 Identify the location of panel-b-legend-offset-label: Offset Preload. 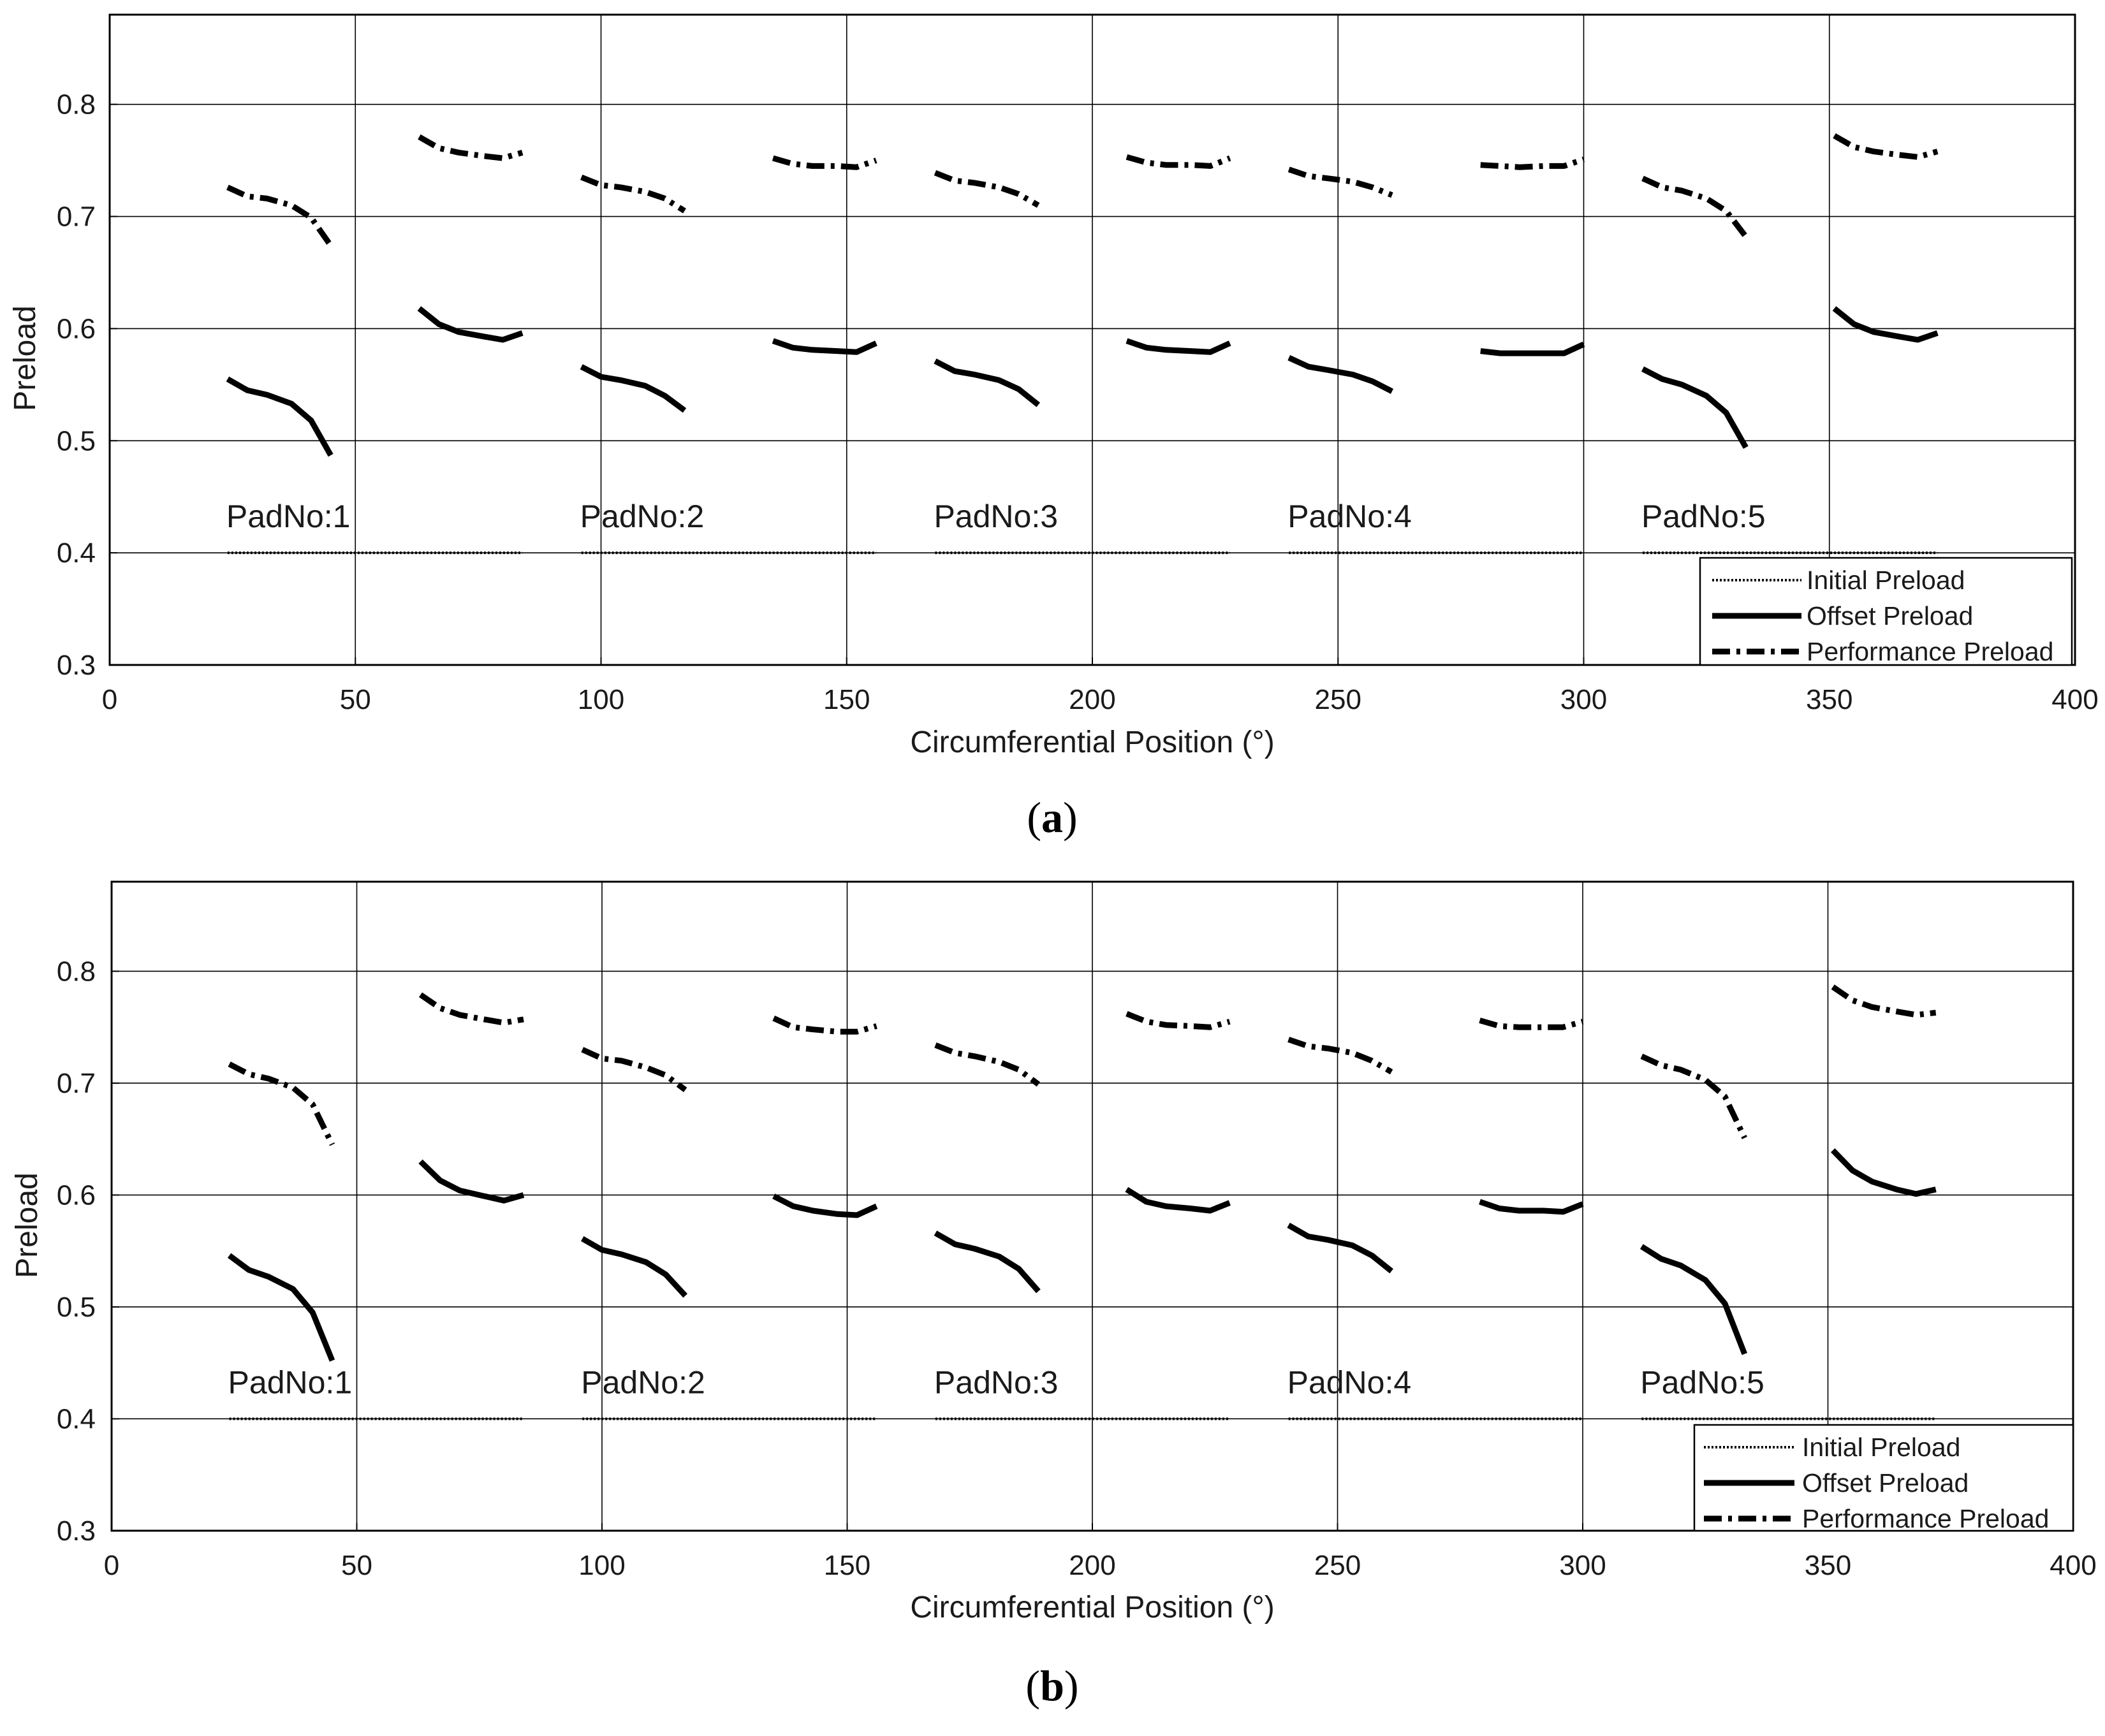
(1885, 1483).